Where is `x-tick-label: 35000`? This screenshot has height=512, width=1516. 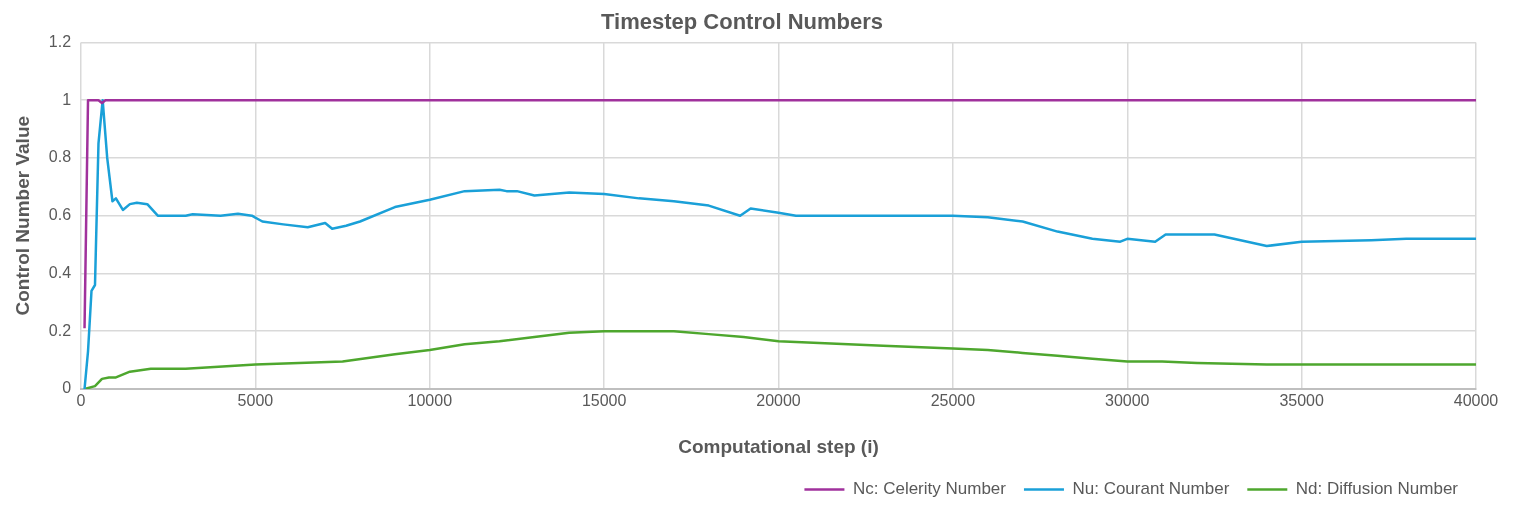 x-tick-label: 35000 is located at coordinates (1301, 401).